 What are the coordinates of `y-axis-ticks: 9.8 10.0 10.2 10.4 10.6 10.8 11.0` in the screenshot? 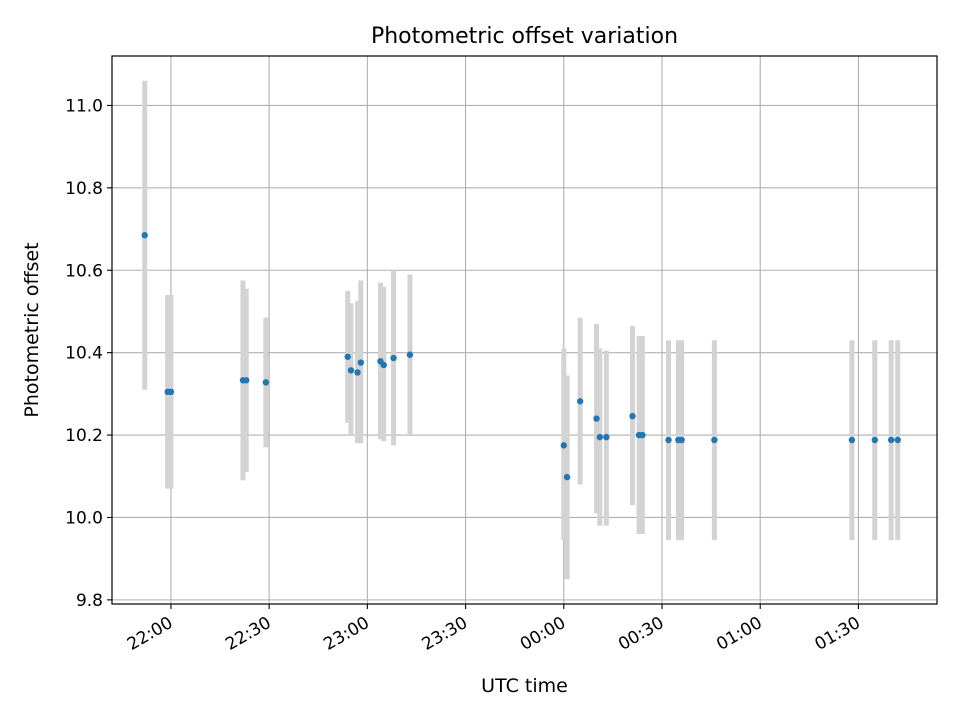 It's located at (88, 353).